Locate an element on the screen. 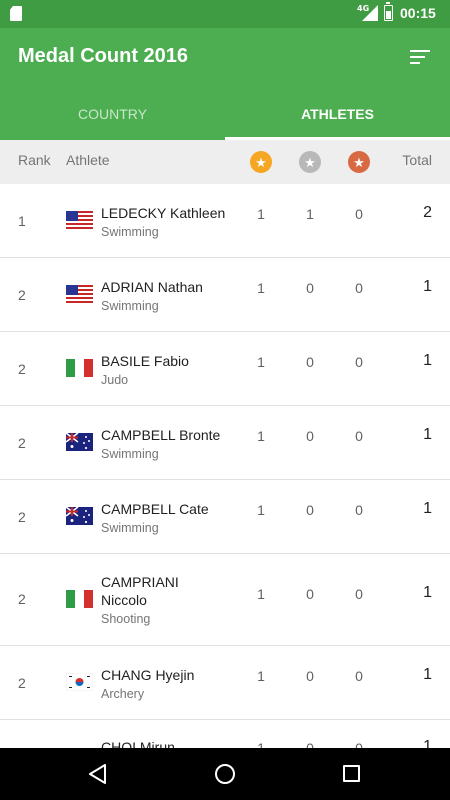 The image size is (450, 800). header-athlete: Athlete is located at coordinates (88, 160).